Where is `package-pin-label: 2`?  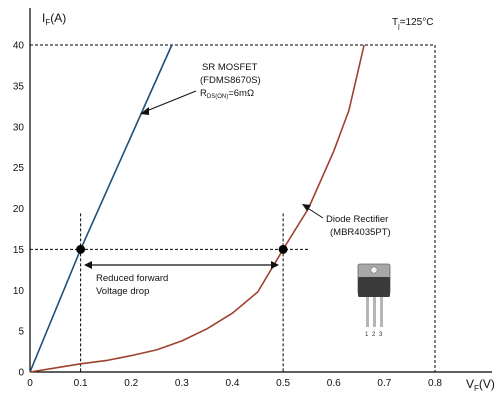
package-pin-label: 2 is located at coordinates (374, 335).